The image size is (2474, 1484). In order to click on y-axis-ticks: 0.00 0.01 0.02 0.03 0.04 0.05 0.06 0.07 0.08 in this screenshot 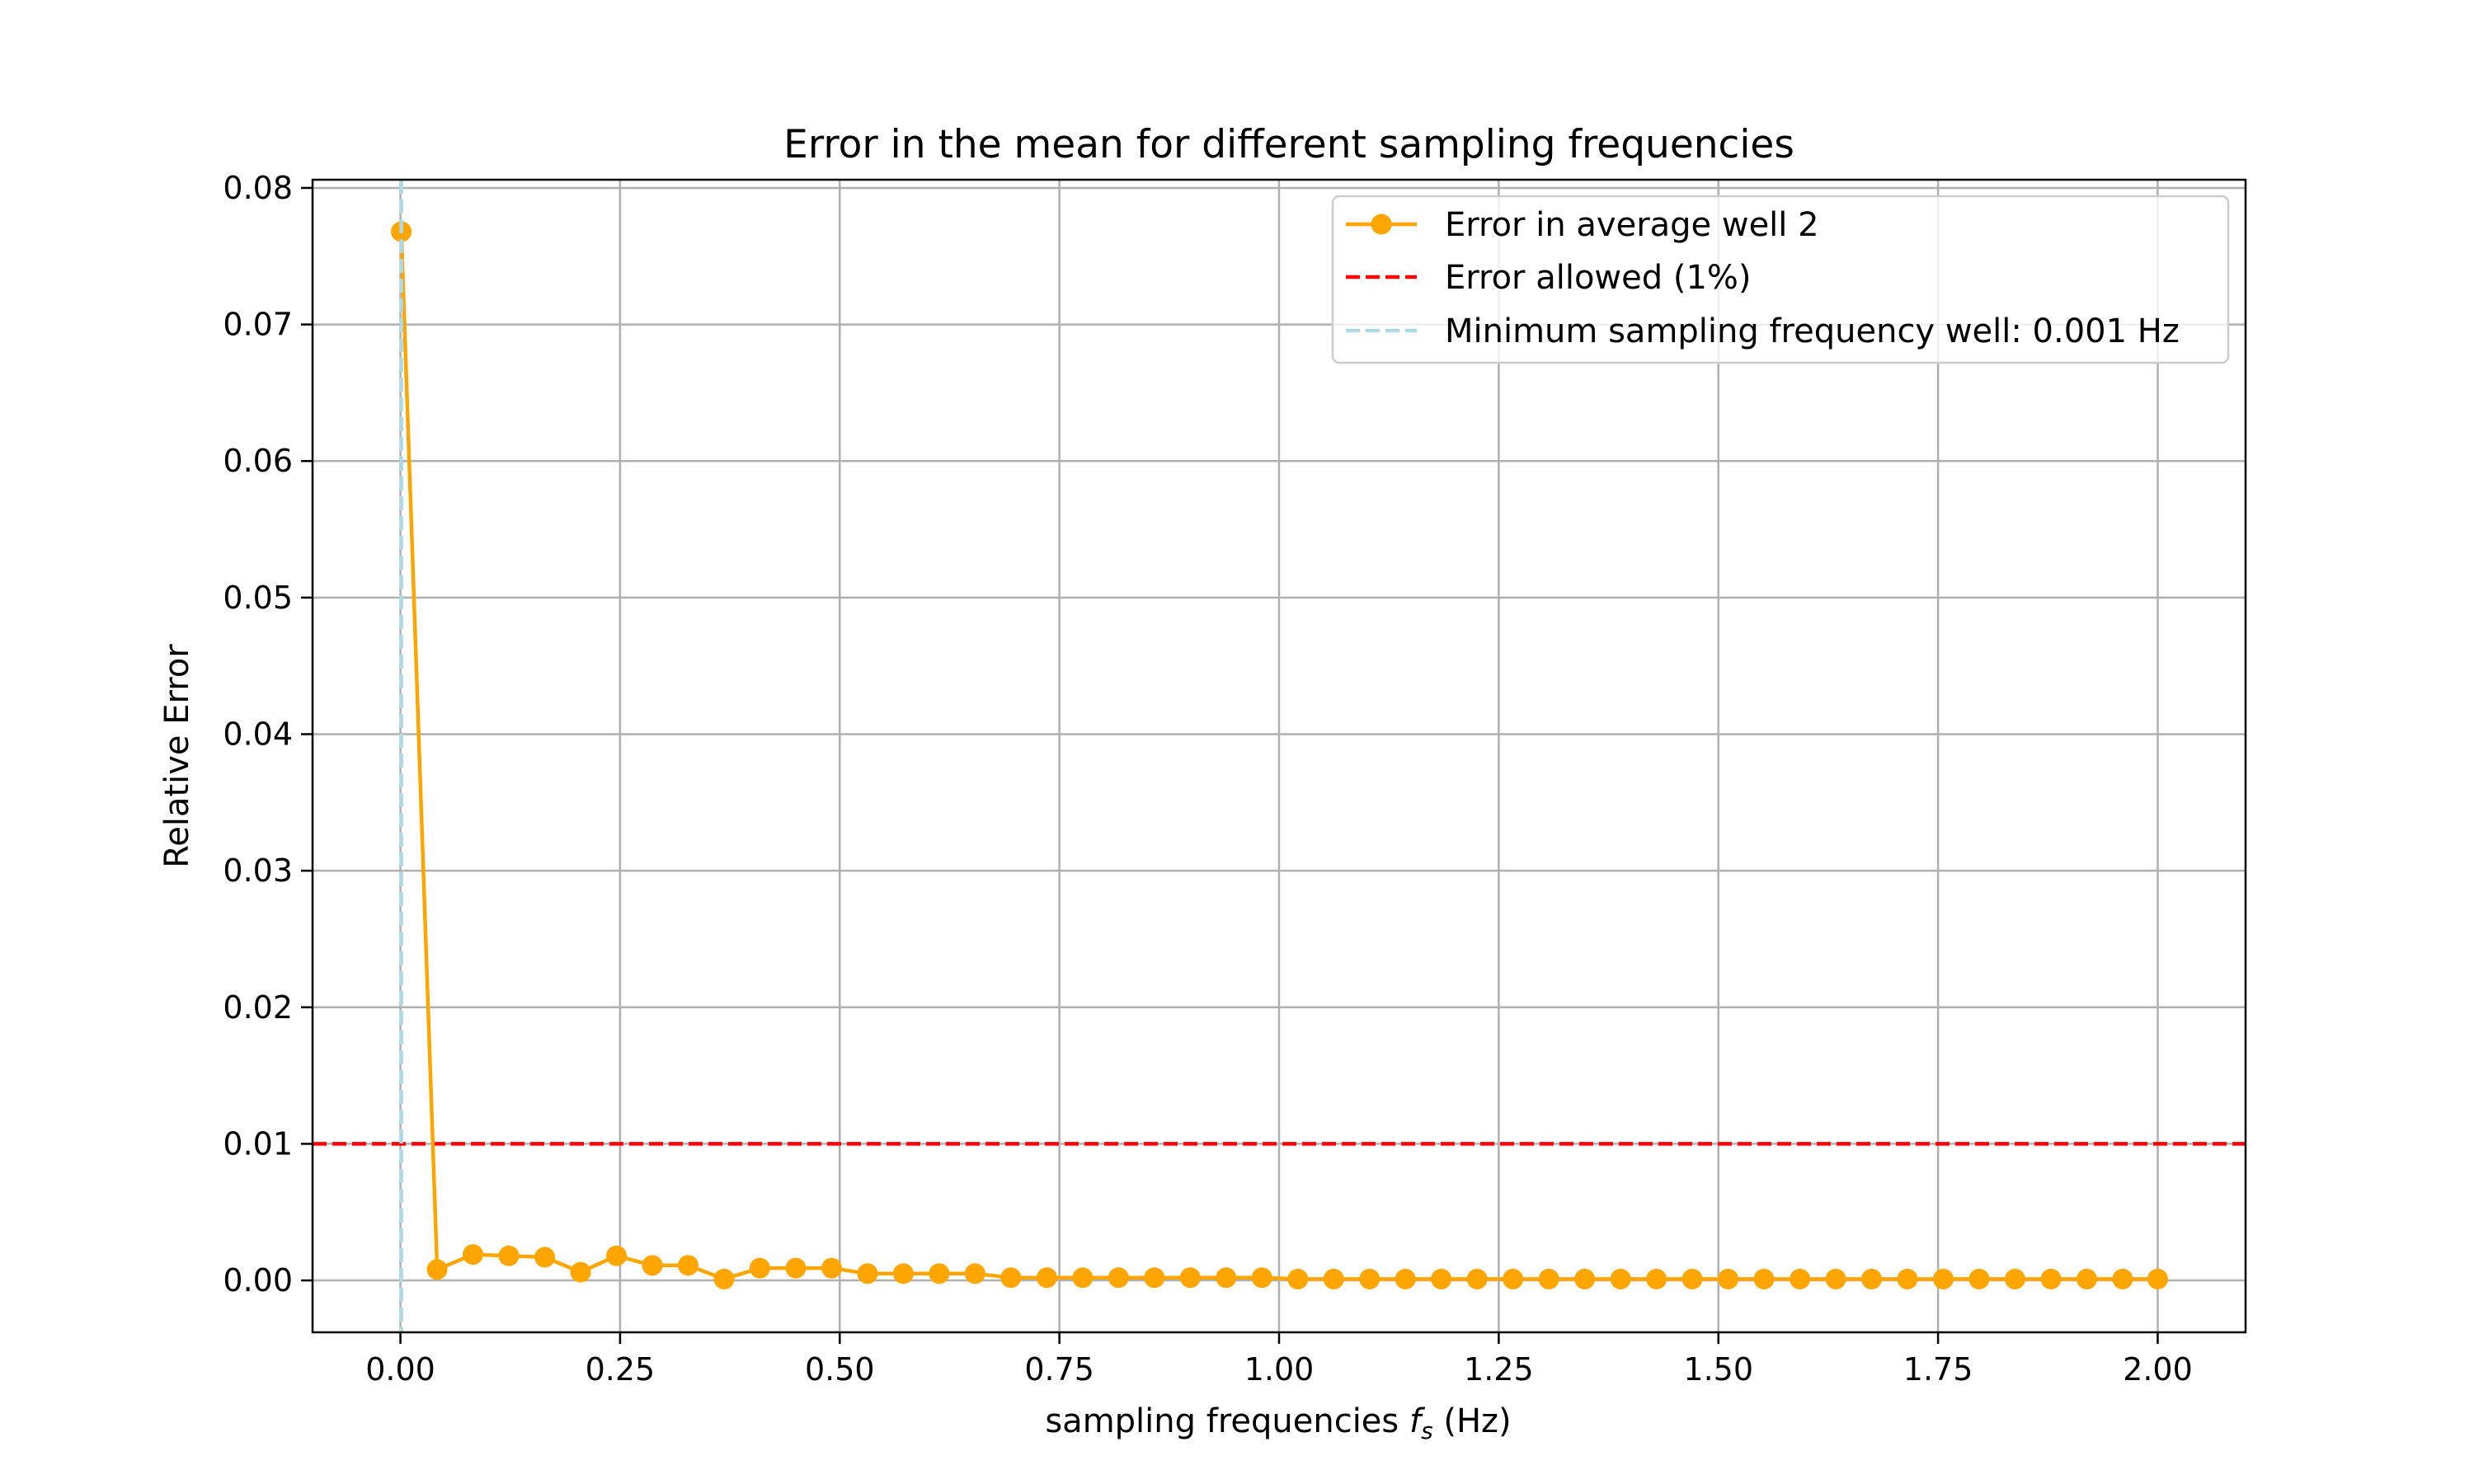, I will do `click(268, 734)`.